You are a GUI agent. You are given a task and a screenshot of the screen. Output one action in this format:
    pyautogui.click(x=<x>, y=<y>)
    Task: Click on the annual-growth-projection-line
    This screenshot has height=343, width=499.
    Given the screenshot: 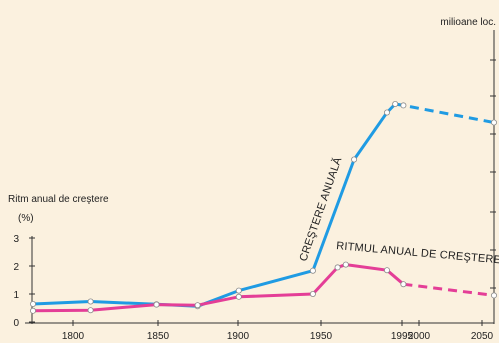 What is the action you would take?
    pyautogui.click(x=444, y=113)
    